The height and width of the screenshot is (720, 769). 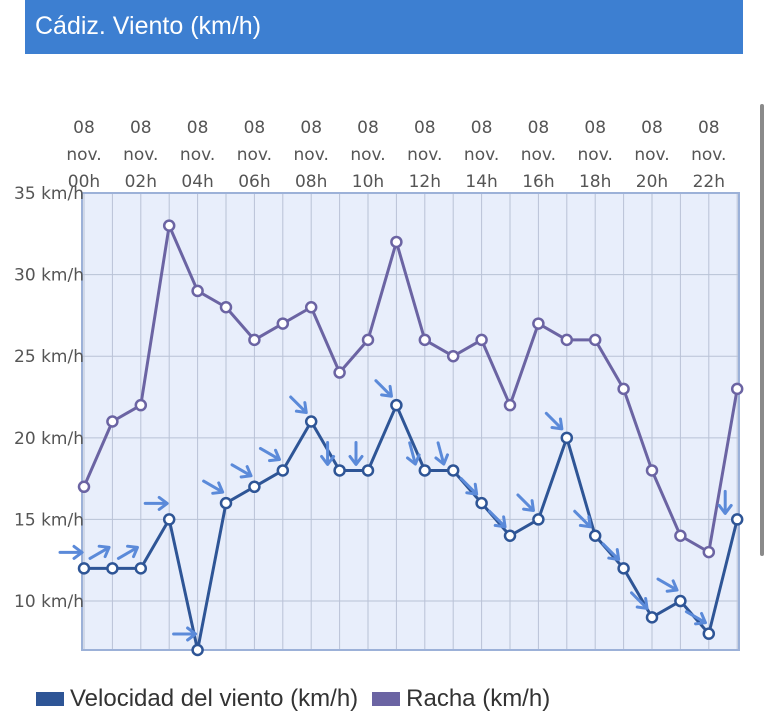 I want to click on x-tick-label: 08 nov. 20h, so click(x=651, y=155).